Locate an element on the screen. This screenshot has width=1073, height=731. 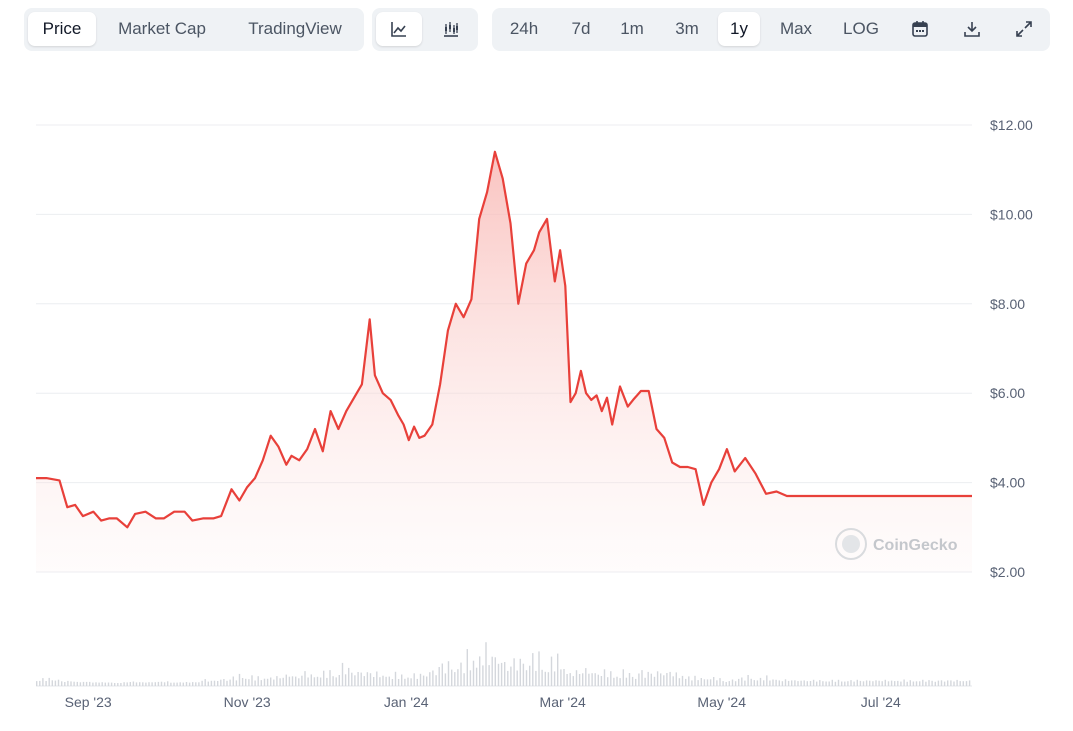
chart-type-group is located at coordinates (425, 29).